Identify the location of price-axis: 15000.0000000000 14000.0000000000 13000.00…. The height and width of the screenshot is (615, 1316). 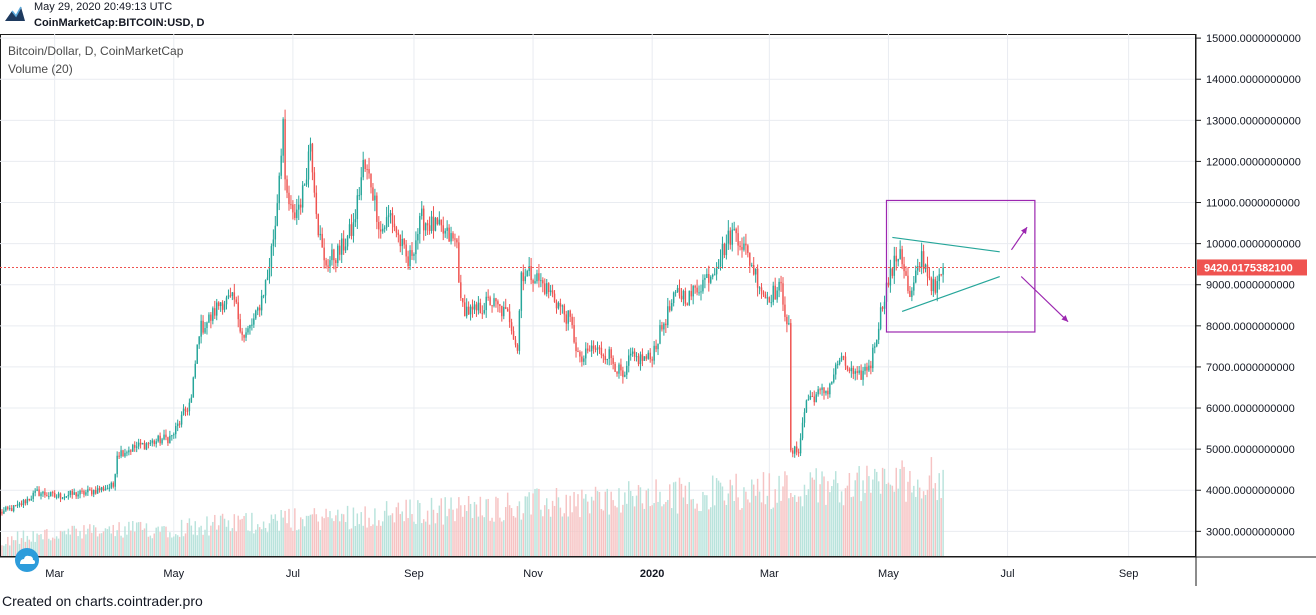
(1251, 286).